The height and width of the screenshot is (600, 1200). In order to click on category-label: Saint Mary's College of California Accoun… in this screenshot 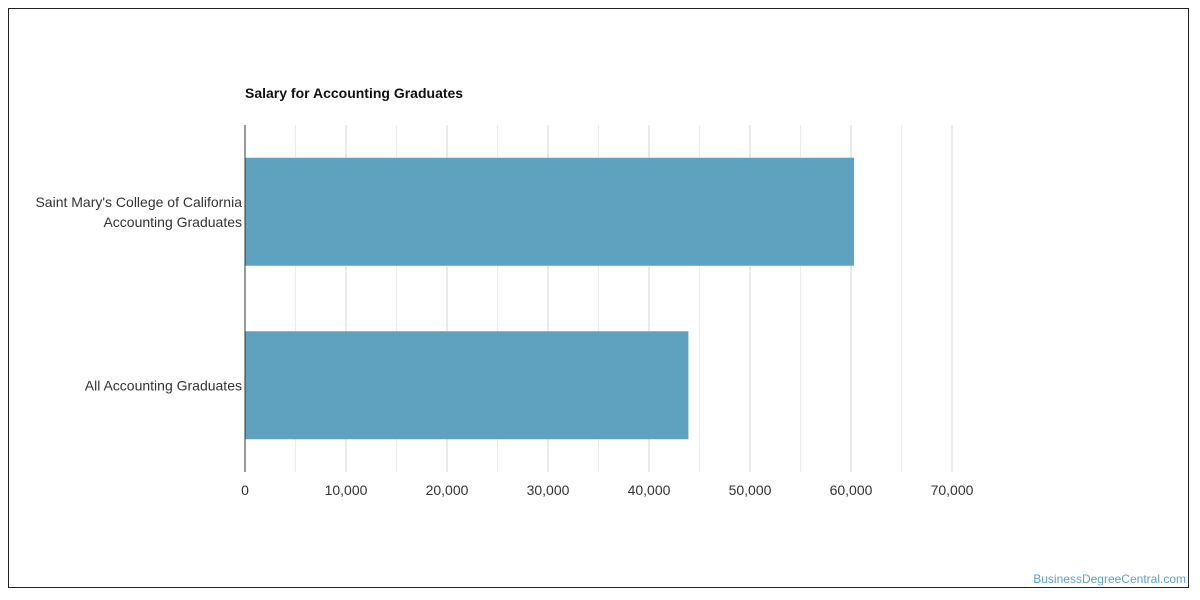, I will do `click(138, 212)`.